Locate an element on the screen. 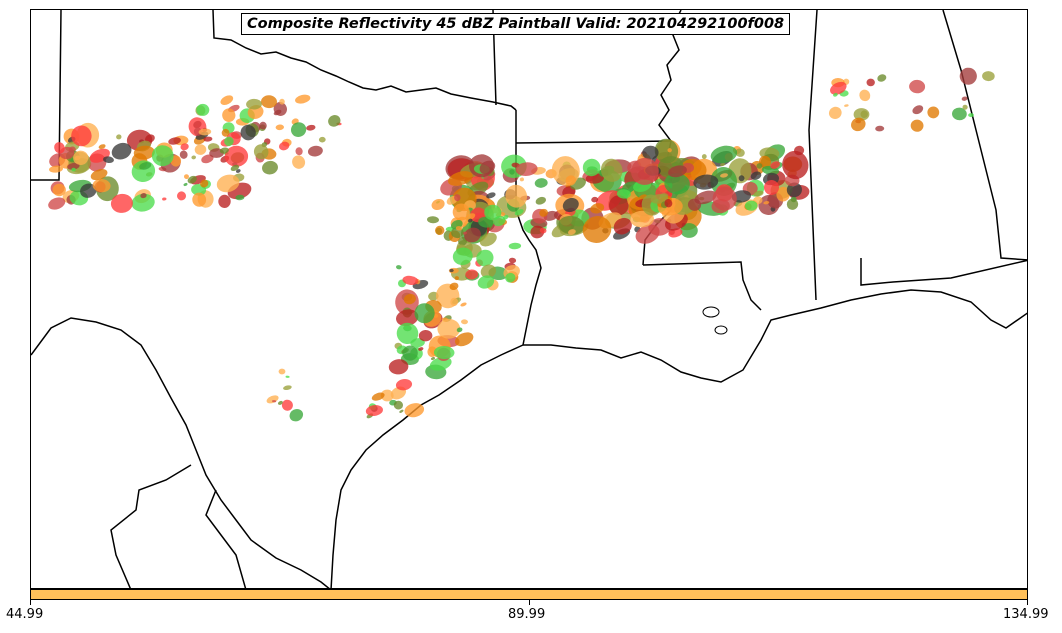 Image resolution: width=1062 pixels, height=633 pixels. colorbar-tick-left is located at coordinates (30, 602).